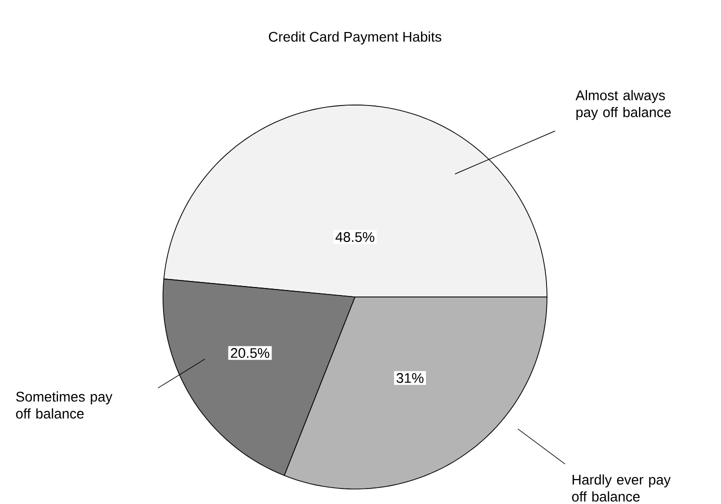 The image size is (721, 504). Describe the element at coordinates (355, 237) in the screenshot. I see `data-label: 48.5%` at that location.